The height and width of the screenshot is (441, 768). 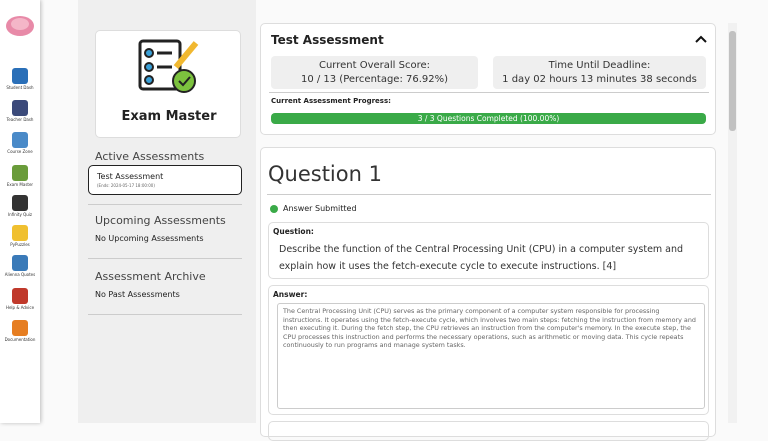 I want to click on deadline-label: Time Until Deadline:, so click(x=599, y=65).